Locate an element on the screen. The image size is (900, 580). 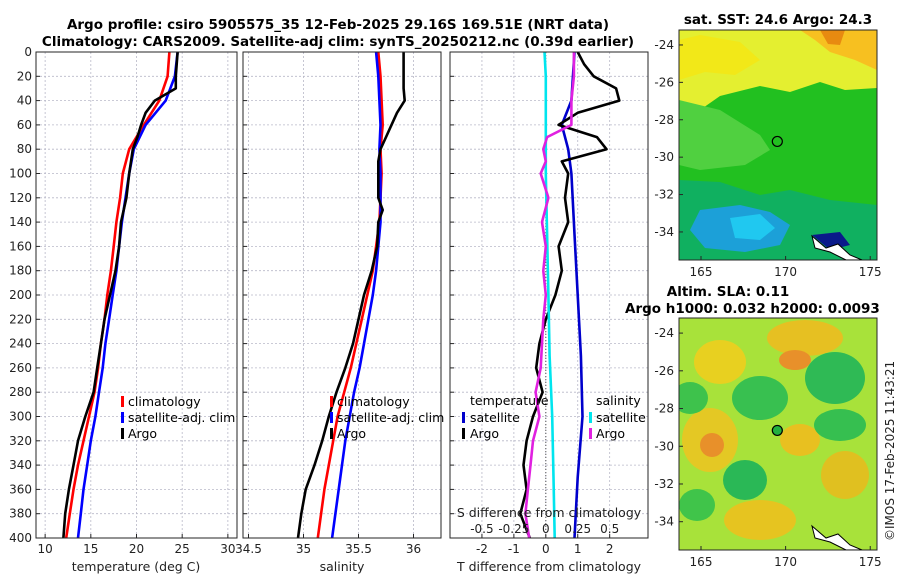
temperature-legend: climatology satellite-adj. clim Argo is located at coordinates (178, 417).